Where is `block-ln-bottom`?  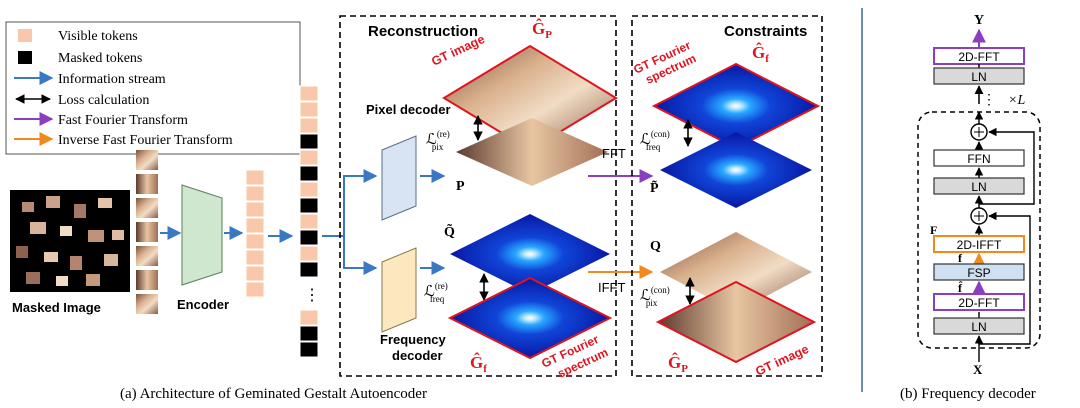 block-ln-bottom is located at coordinates (979, 326).